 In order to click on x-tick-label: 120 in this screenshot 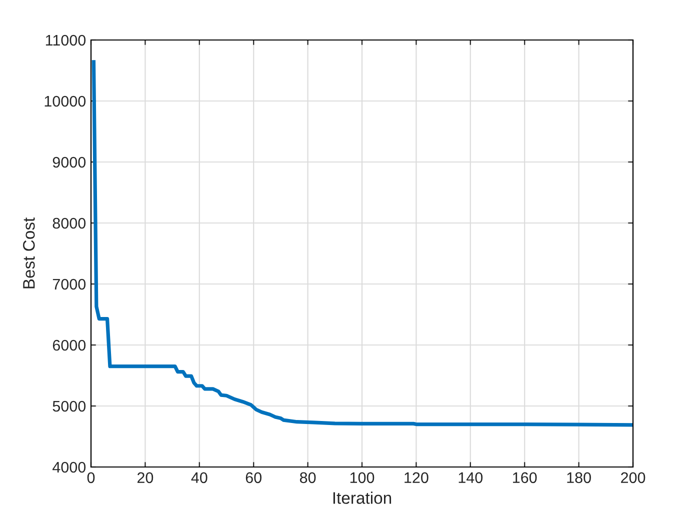, I will do `click(416, 478)`.